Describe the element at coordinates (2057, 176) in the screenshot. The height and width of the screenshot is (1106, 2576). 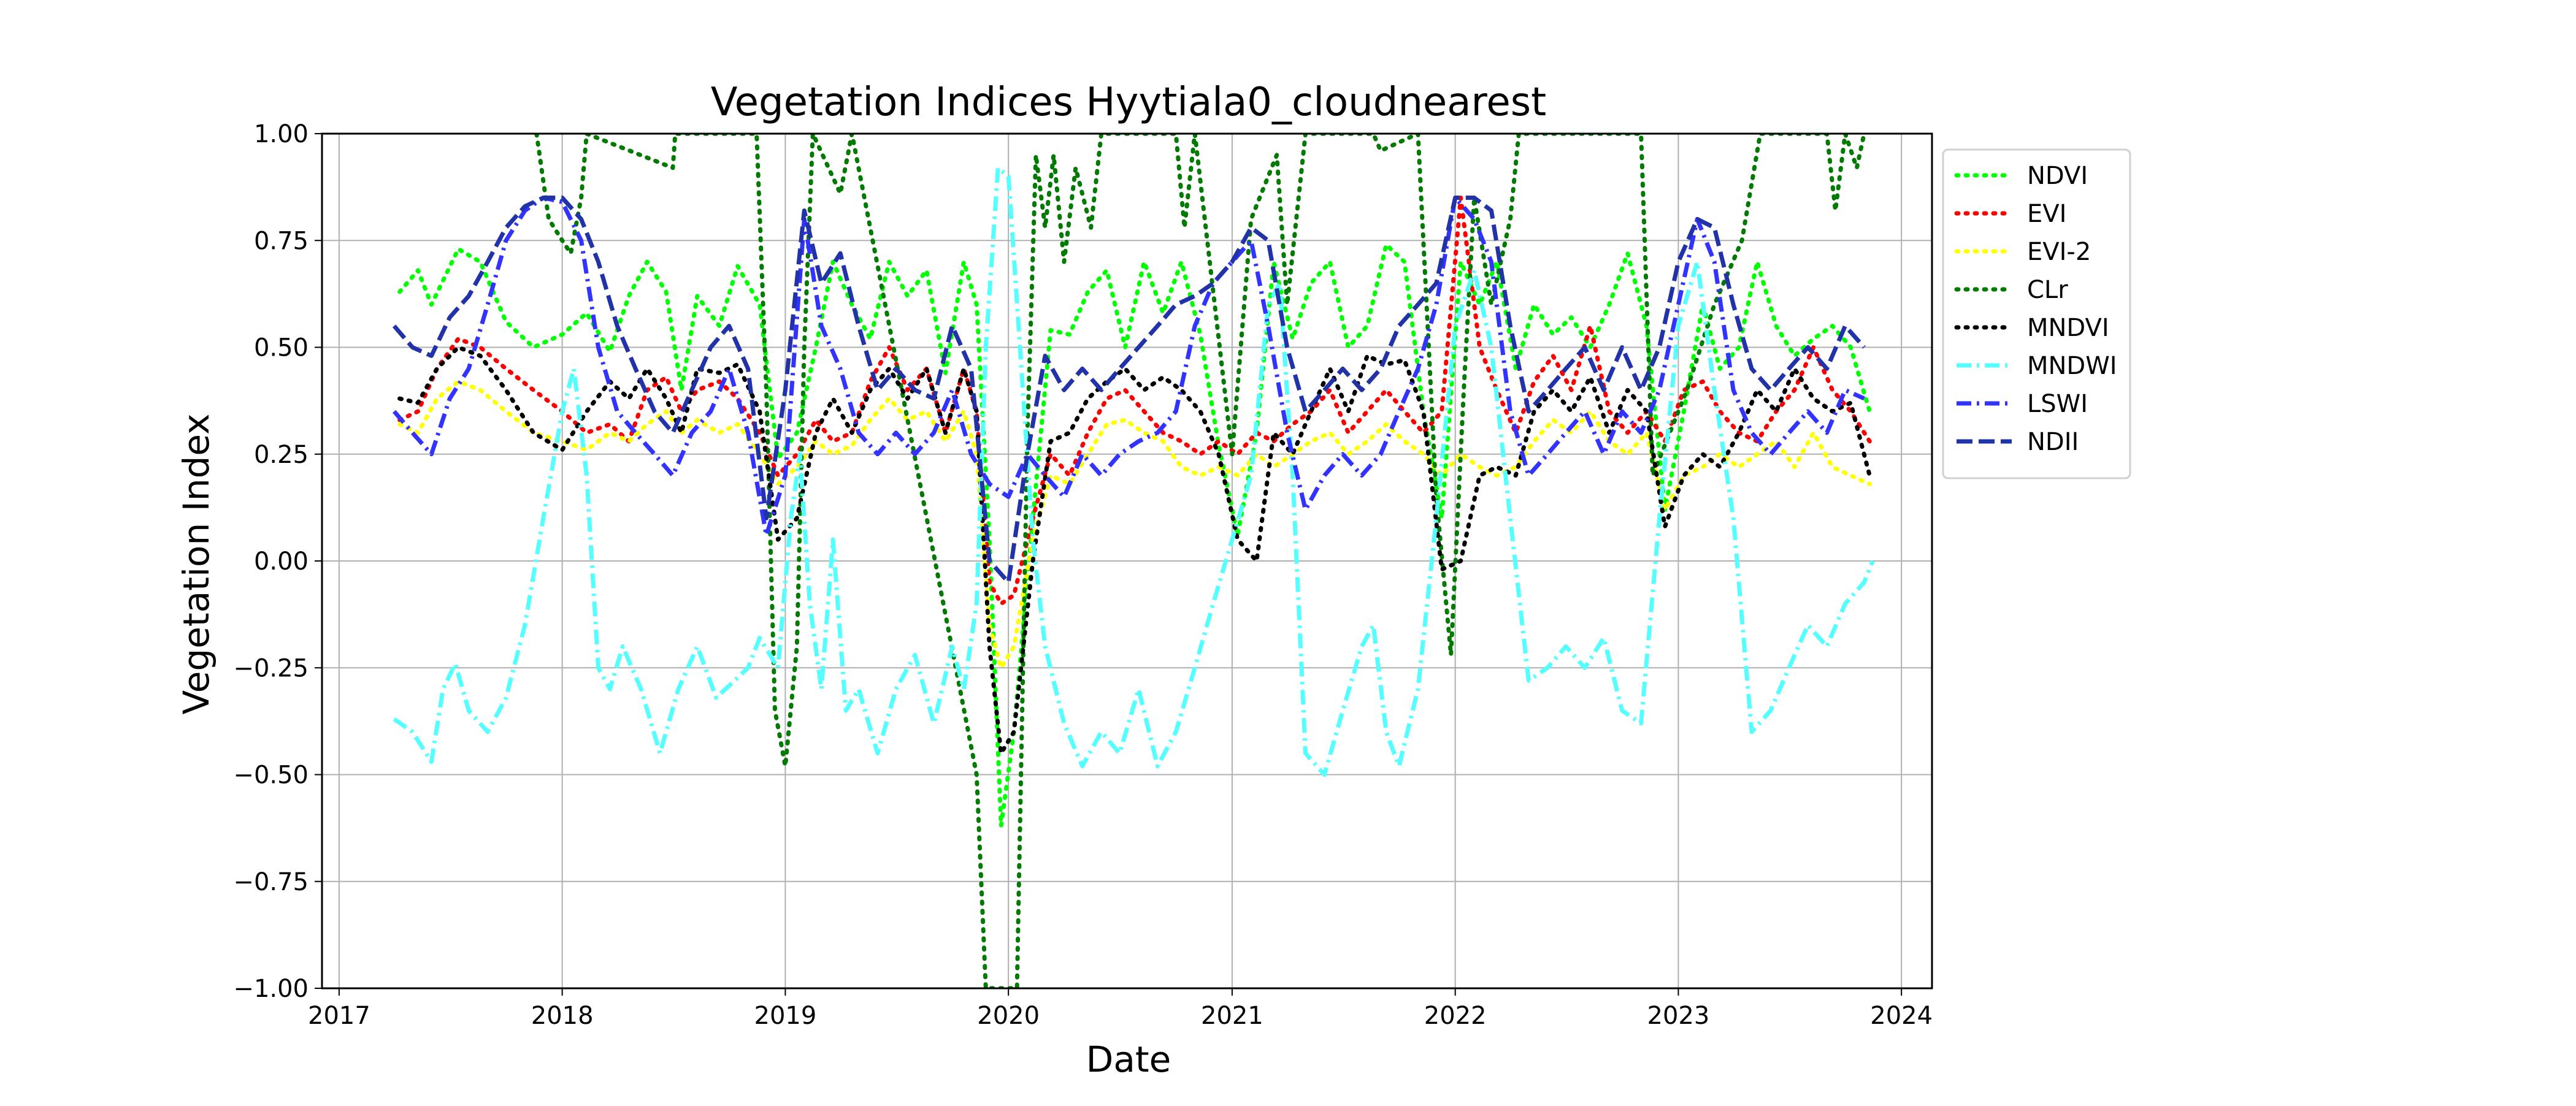
I see `legend-label-ndvi: NDVI` at that location.